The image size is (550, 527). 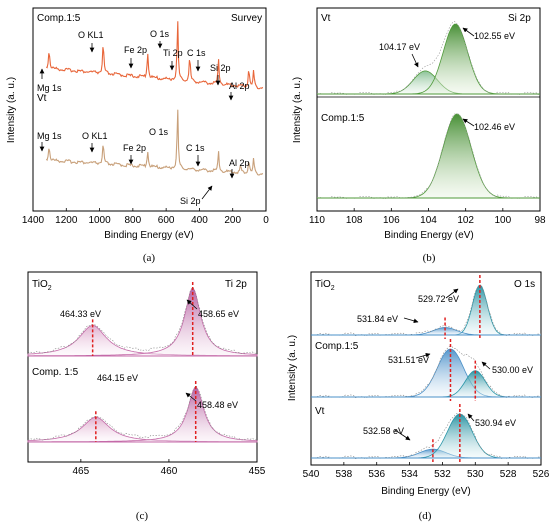 I want to click on survey-line-comp, so click(x=154, y=55).